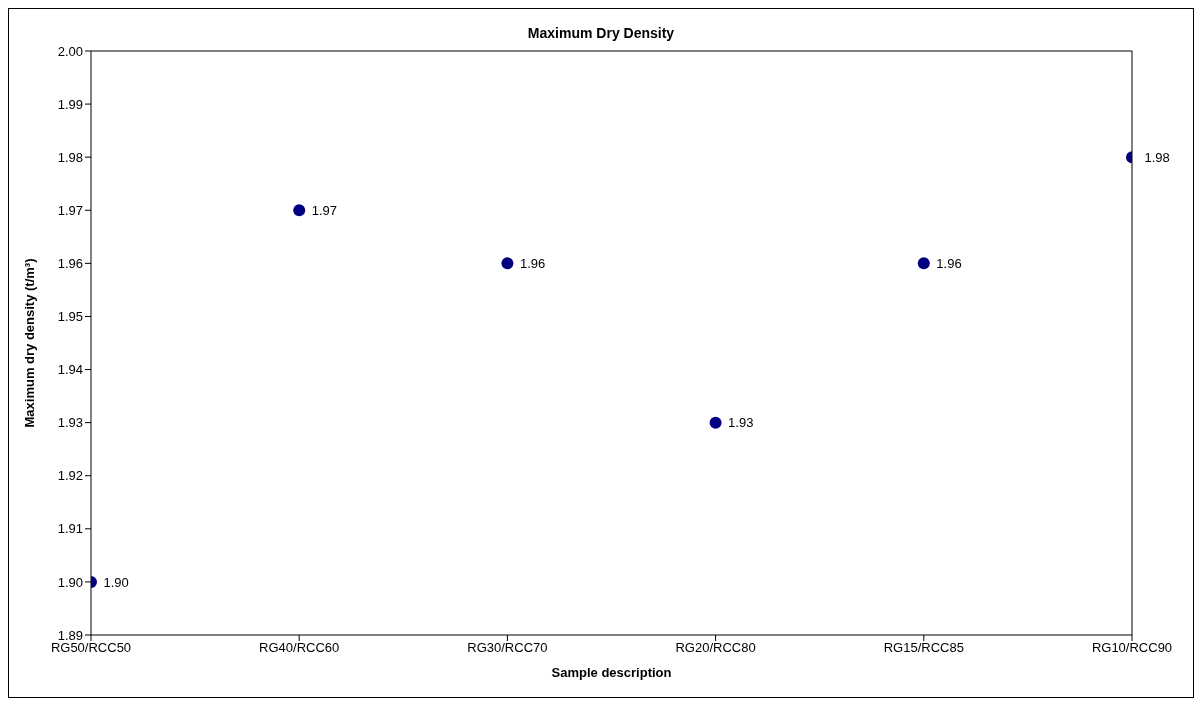  What do you see at coordinates (70, 476) in the screenshot?
I see `y-tick-label: 1.92` at bounding box center [70, 476].